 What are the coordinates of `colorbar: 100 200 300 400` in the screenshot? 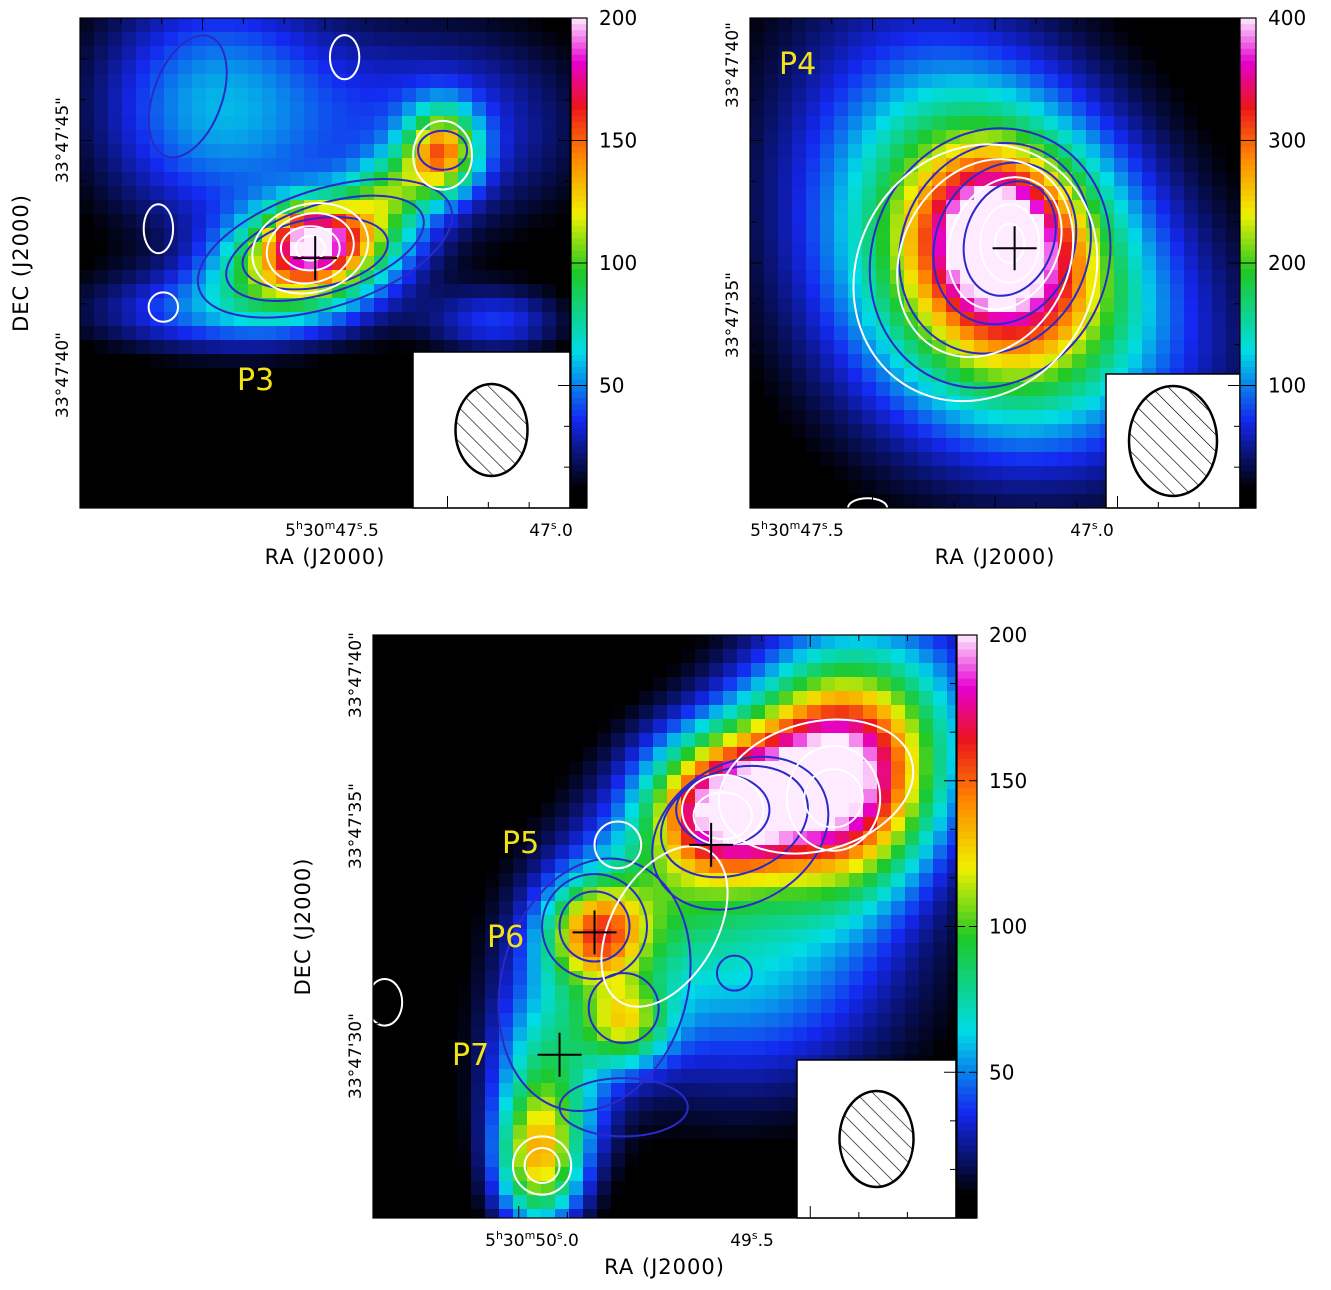 It's located at (1272, 257).